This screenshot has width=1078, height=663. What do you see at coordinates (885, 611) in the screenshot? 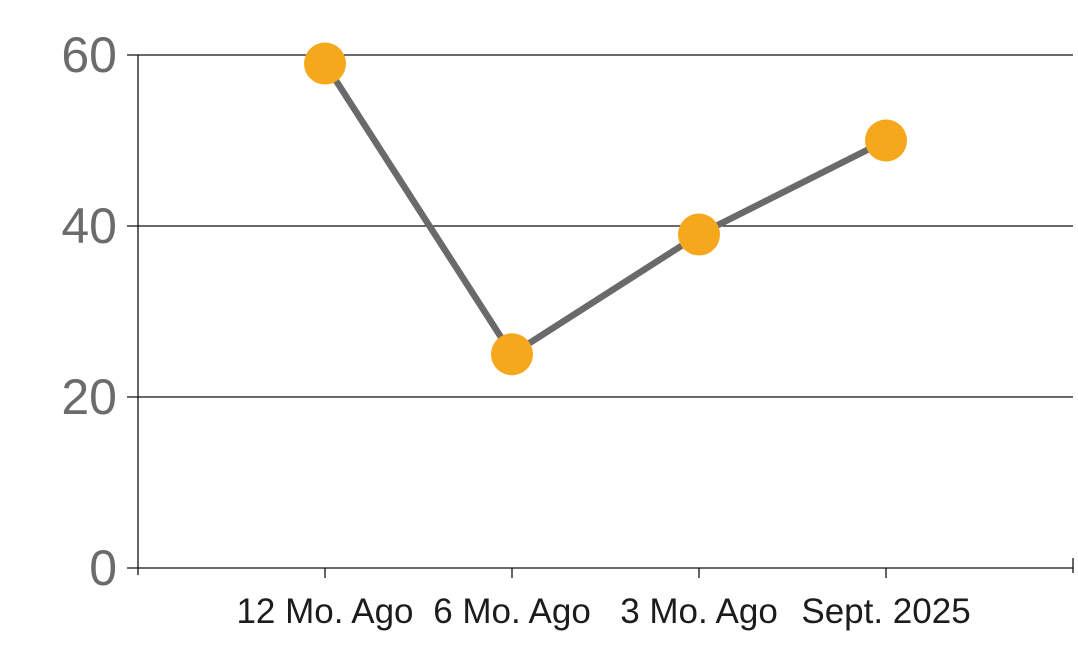
I see `x-tick-label: Sept. 2025` at bounding box center [885, 611].